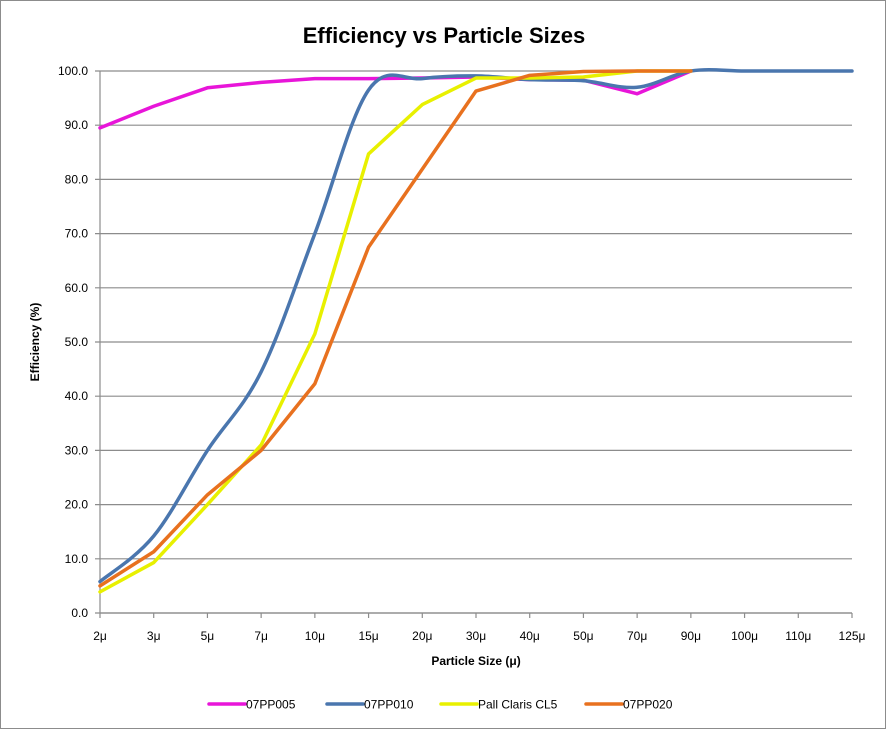 The height and width of the screenshot is (730, 886). Describe the element at coordinates (100, 636) in the screenshot. I see `x-tick-label: 2μ` at that location.